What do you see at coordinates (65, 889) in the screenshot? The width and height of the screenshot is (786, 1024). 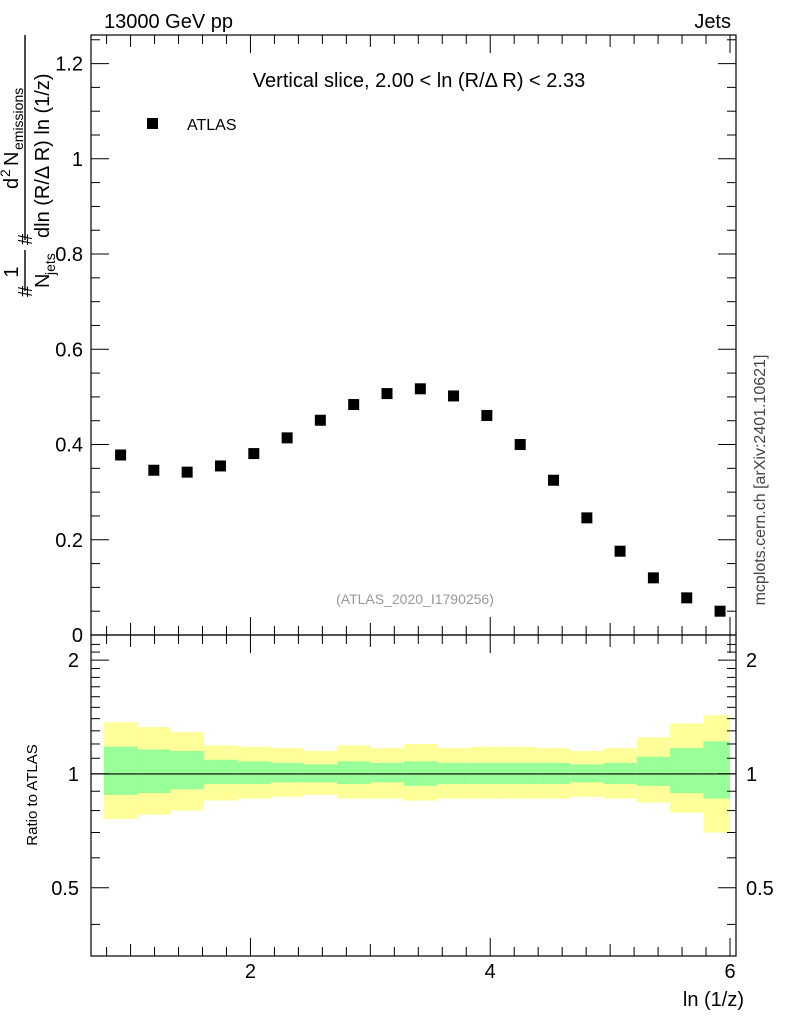 I see `ratio-y-tick-label-left: 0.5` at bounding box center [65, 889].